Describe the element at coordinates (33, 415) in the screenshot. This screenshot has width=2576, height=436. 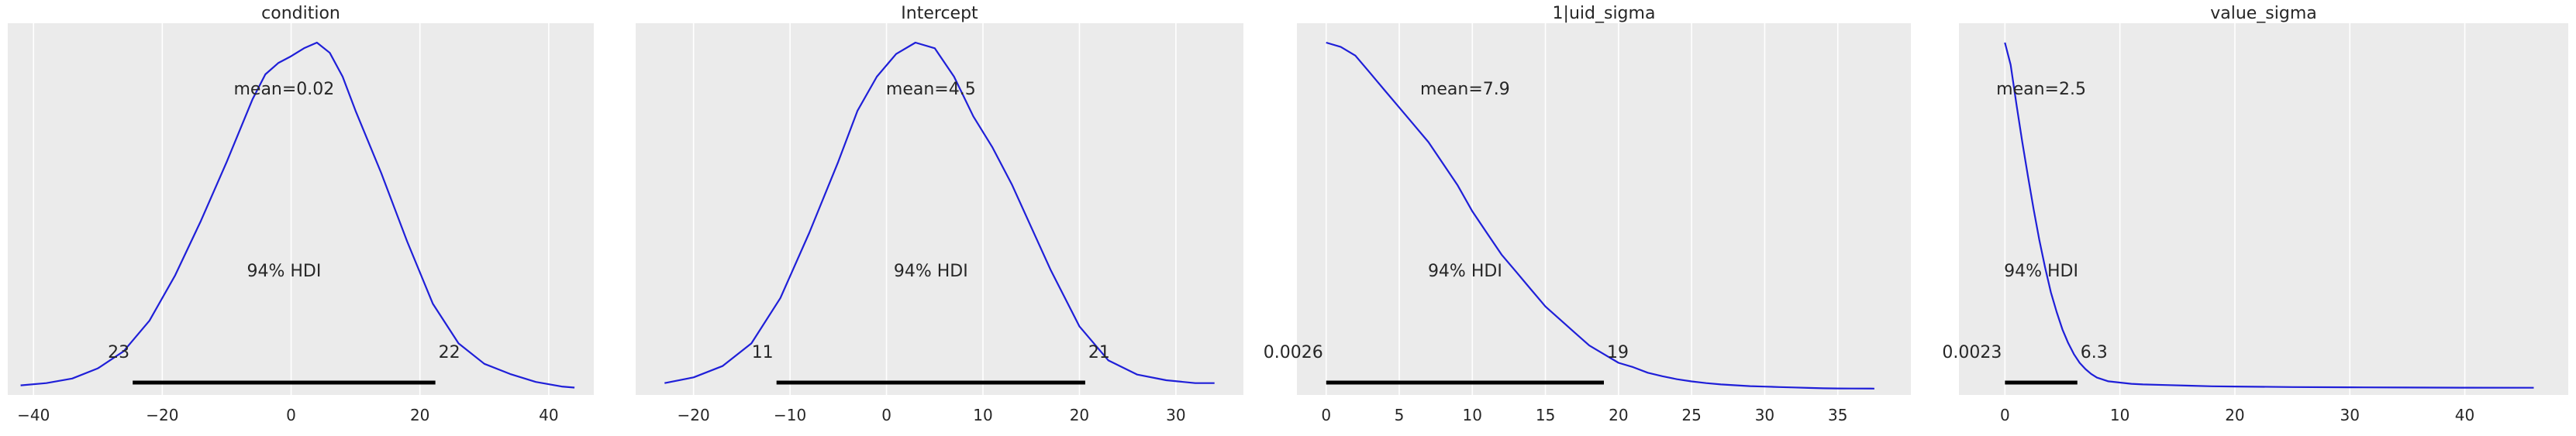
I see `x-tick-label: −40` at that location.